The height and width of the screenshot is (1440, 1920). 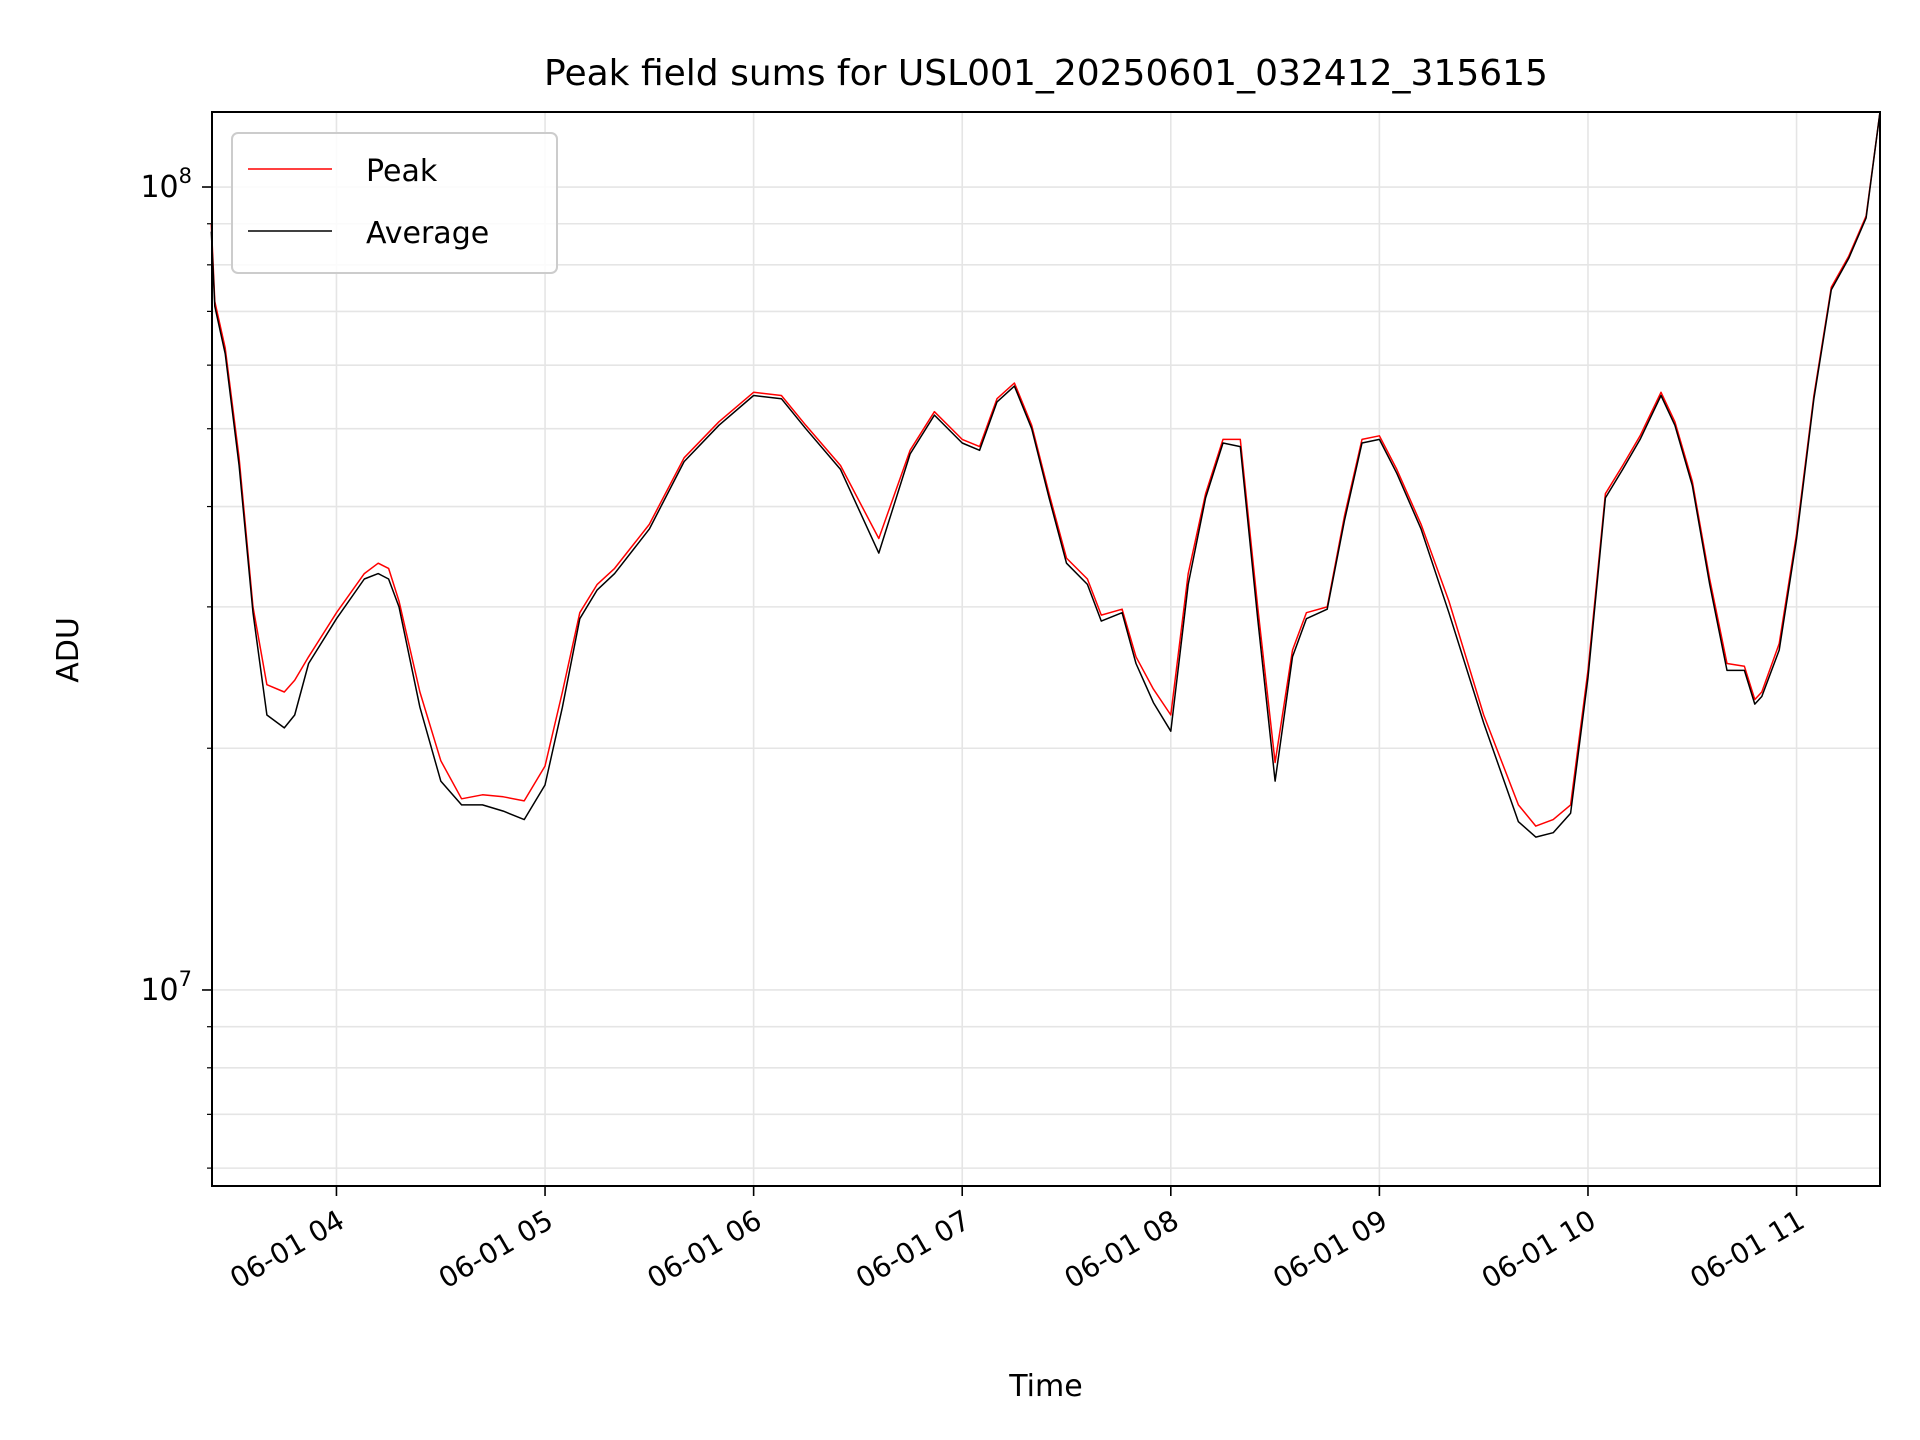 What do you see at coordinates (68, 650) in the screenshot?
I see `y-axis-label: ADU` at bounding box center [68, 650].